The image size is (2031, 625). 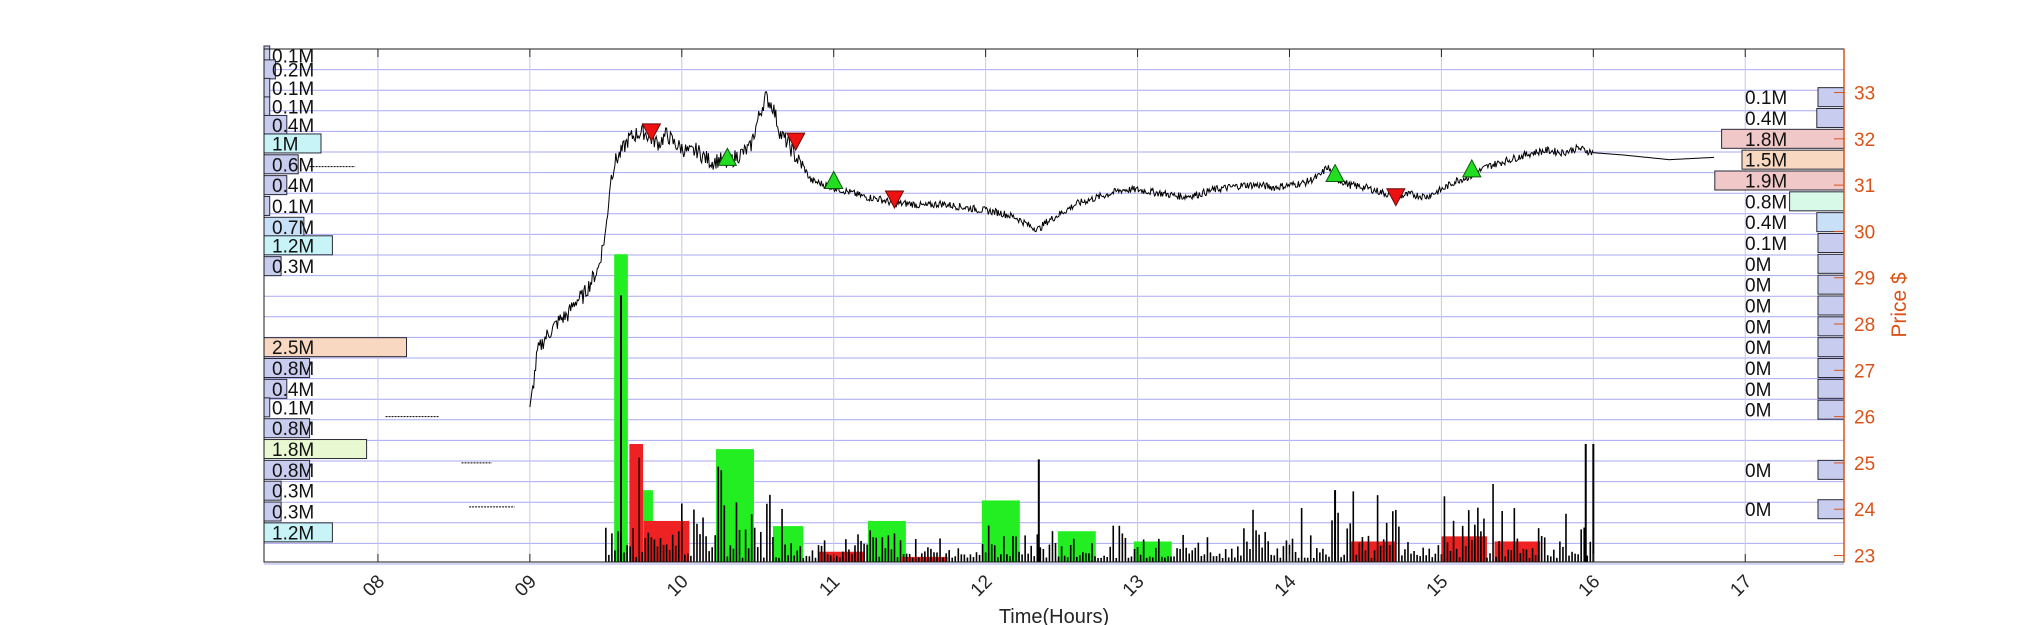 I want to click on y-axis-label: Price $, so click(x=1899, y=305).